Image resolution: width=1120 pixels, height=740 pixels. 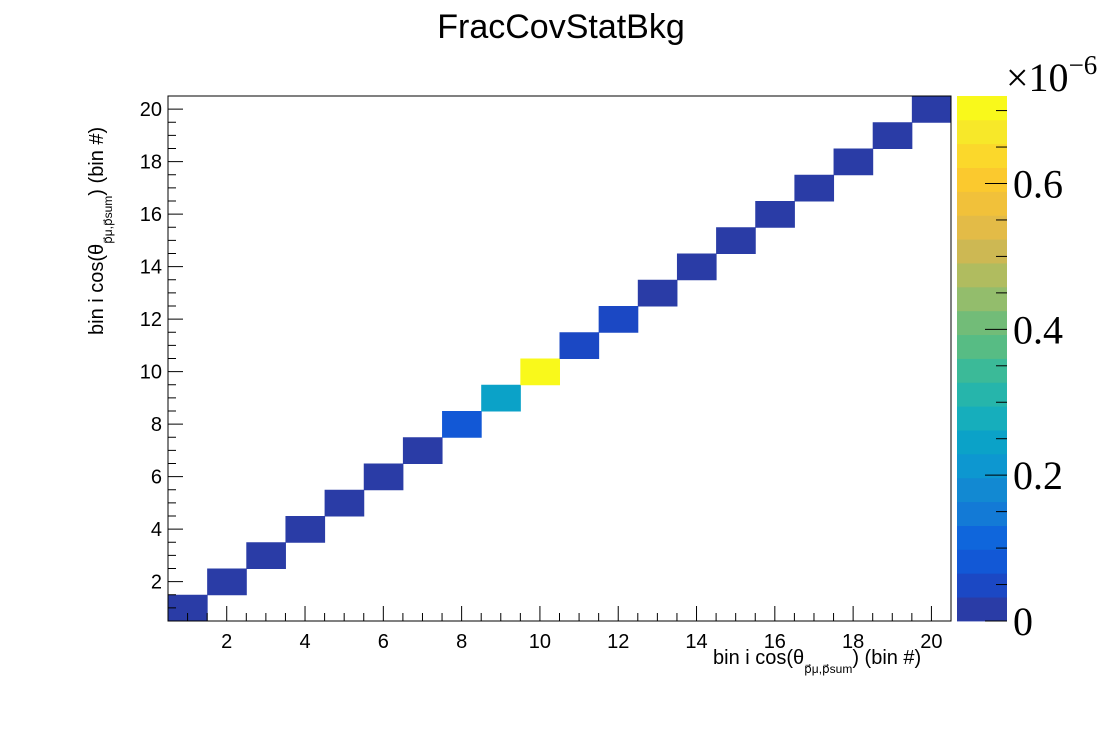 What do you see at coordinates (1038, 329) in the screenshot?
I see `color-scale-tick-label: 0.4` at bounding box center [1038, 329].